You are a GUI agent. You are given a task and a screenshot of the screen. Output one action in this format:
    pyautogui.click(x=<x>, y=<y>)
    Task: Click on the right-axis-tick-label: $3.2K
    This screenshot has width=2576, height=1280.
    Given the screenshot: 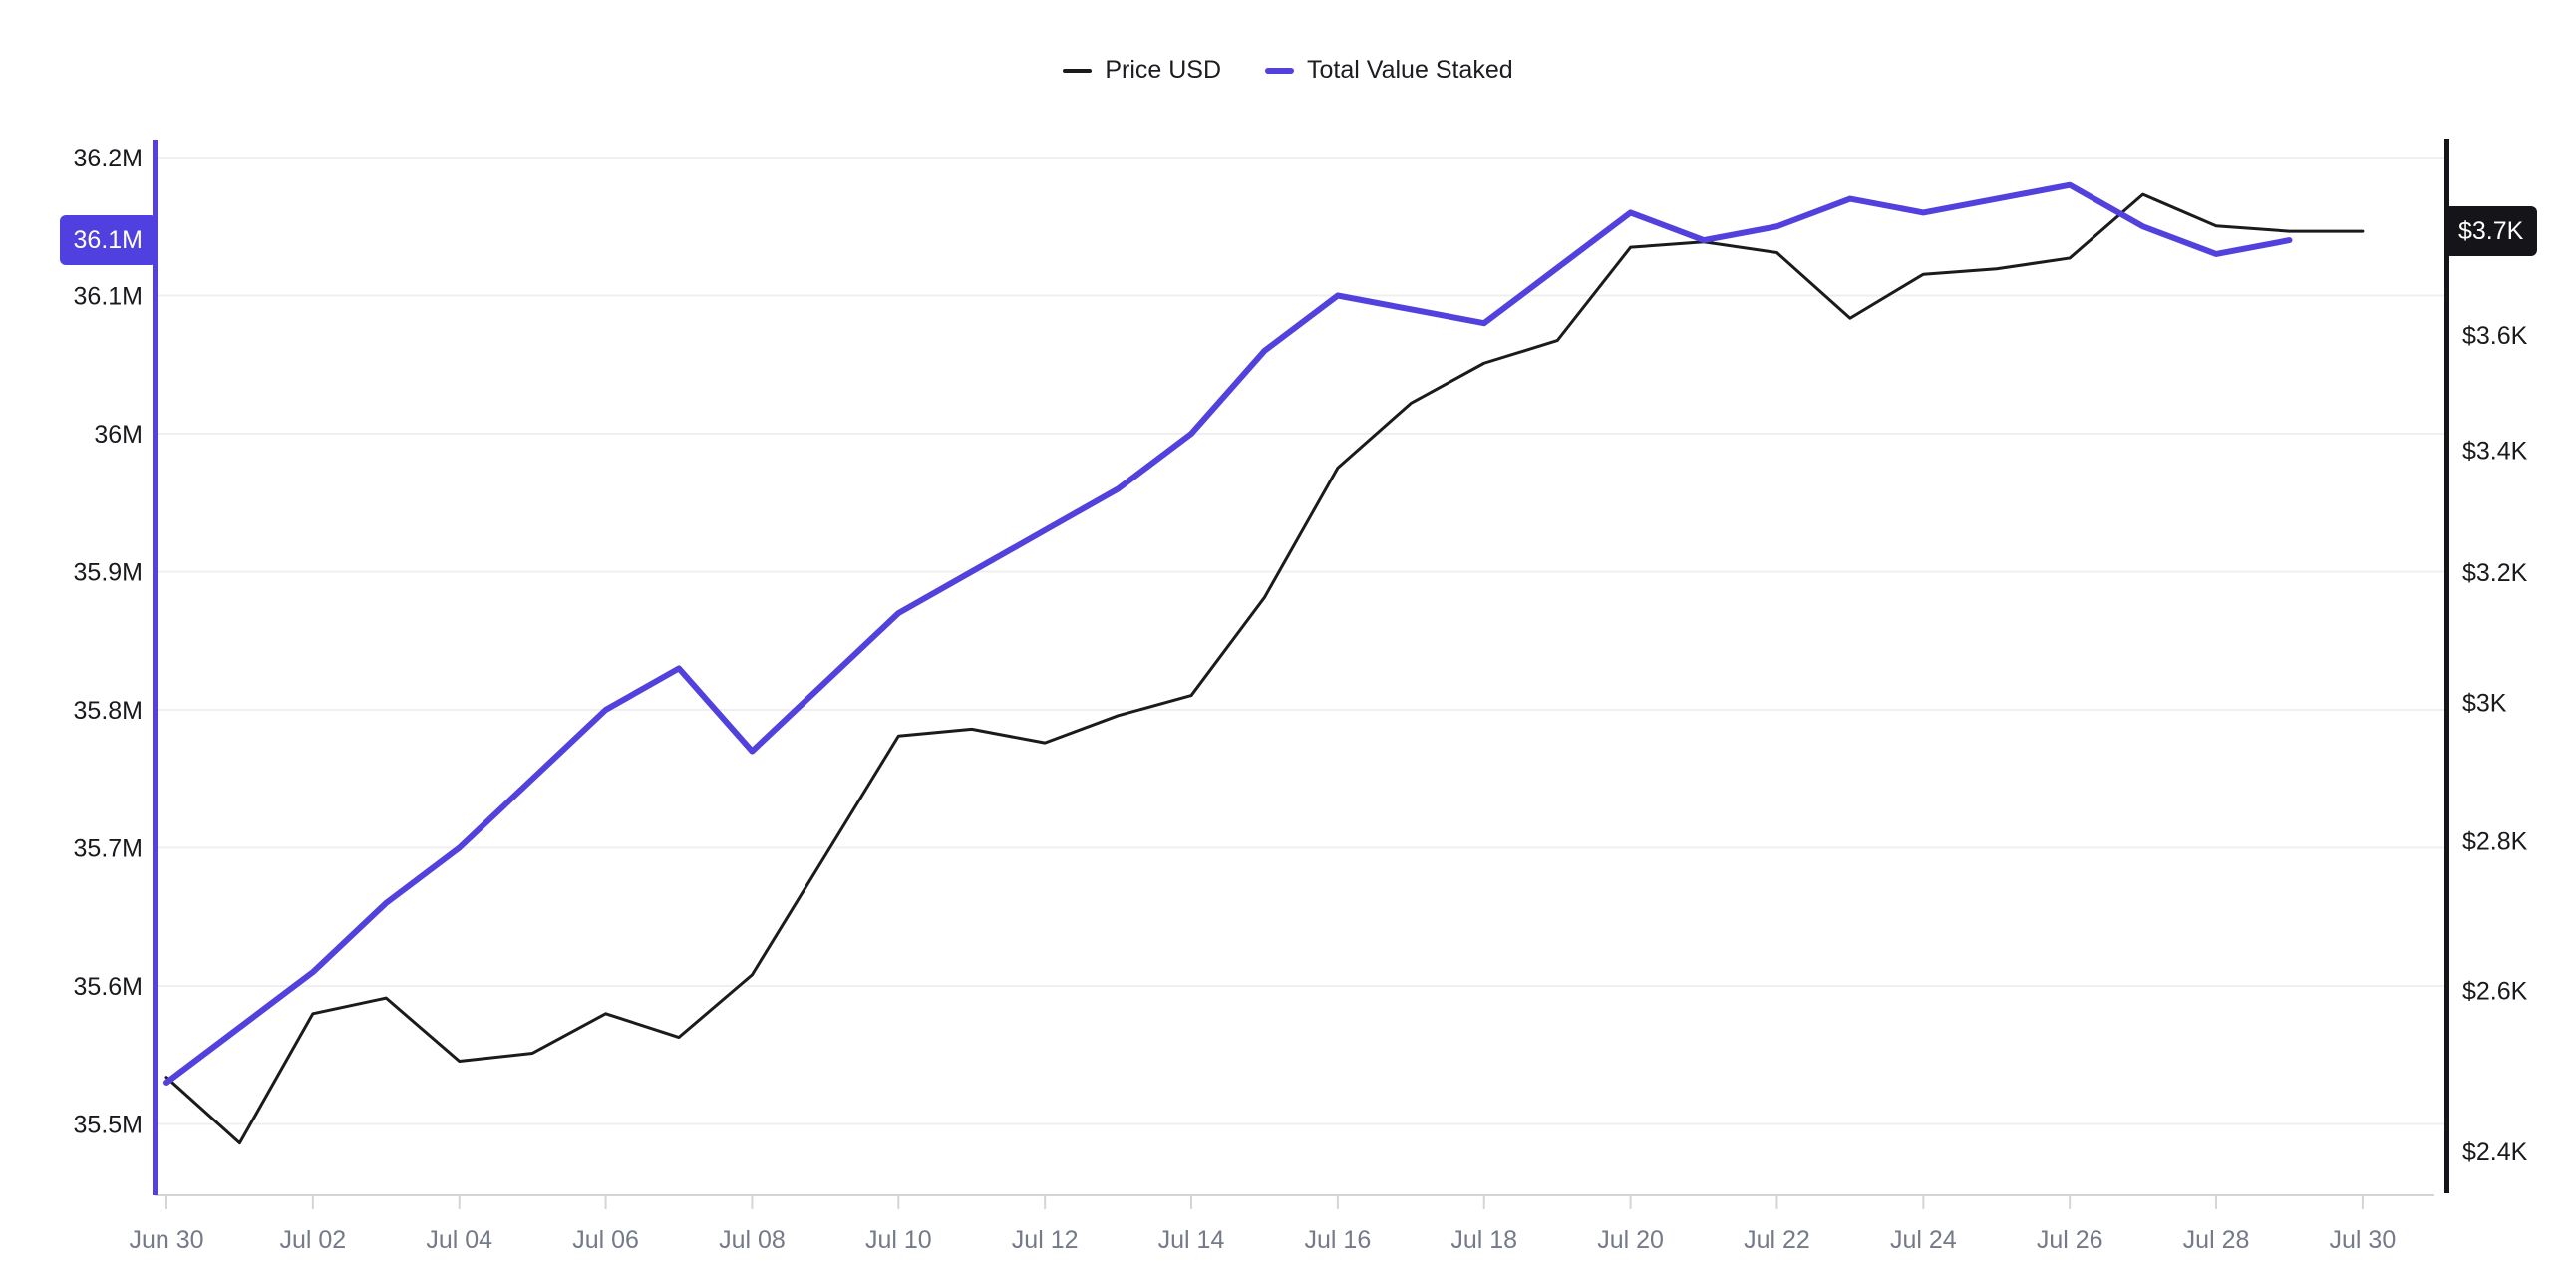 What is the action you would take?
    pyautogui.click(x=2495, y=573)
    